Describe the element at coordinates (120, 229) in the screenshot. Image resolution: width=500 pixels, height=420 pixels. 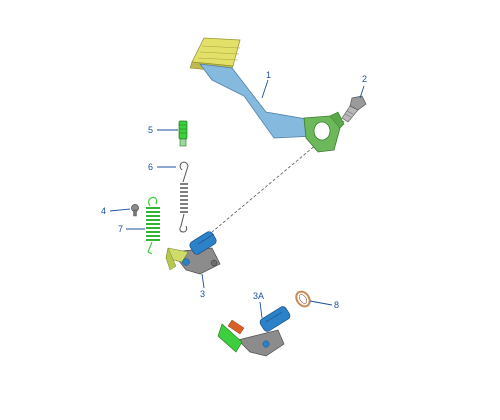
I see `callout-7: 7` at that location.